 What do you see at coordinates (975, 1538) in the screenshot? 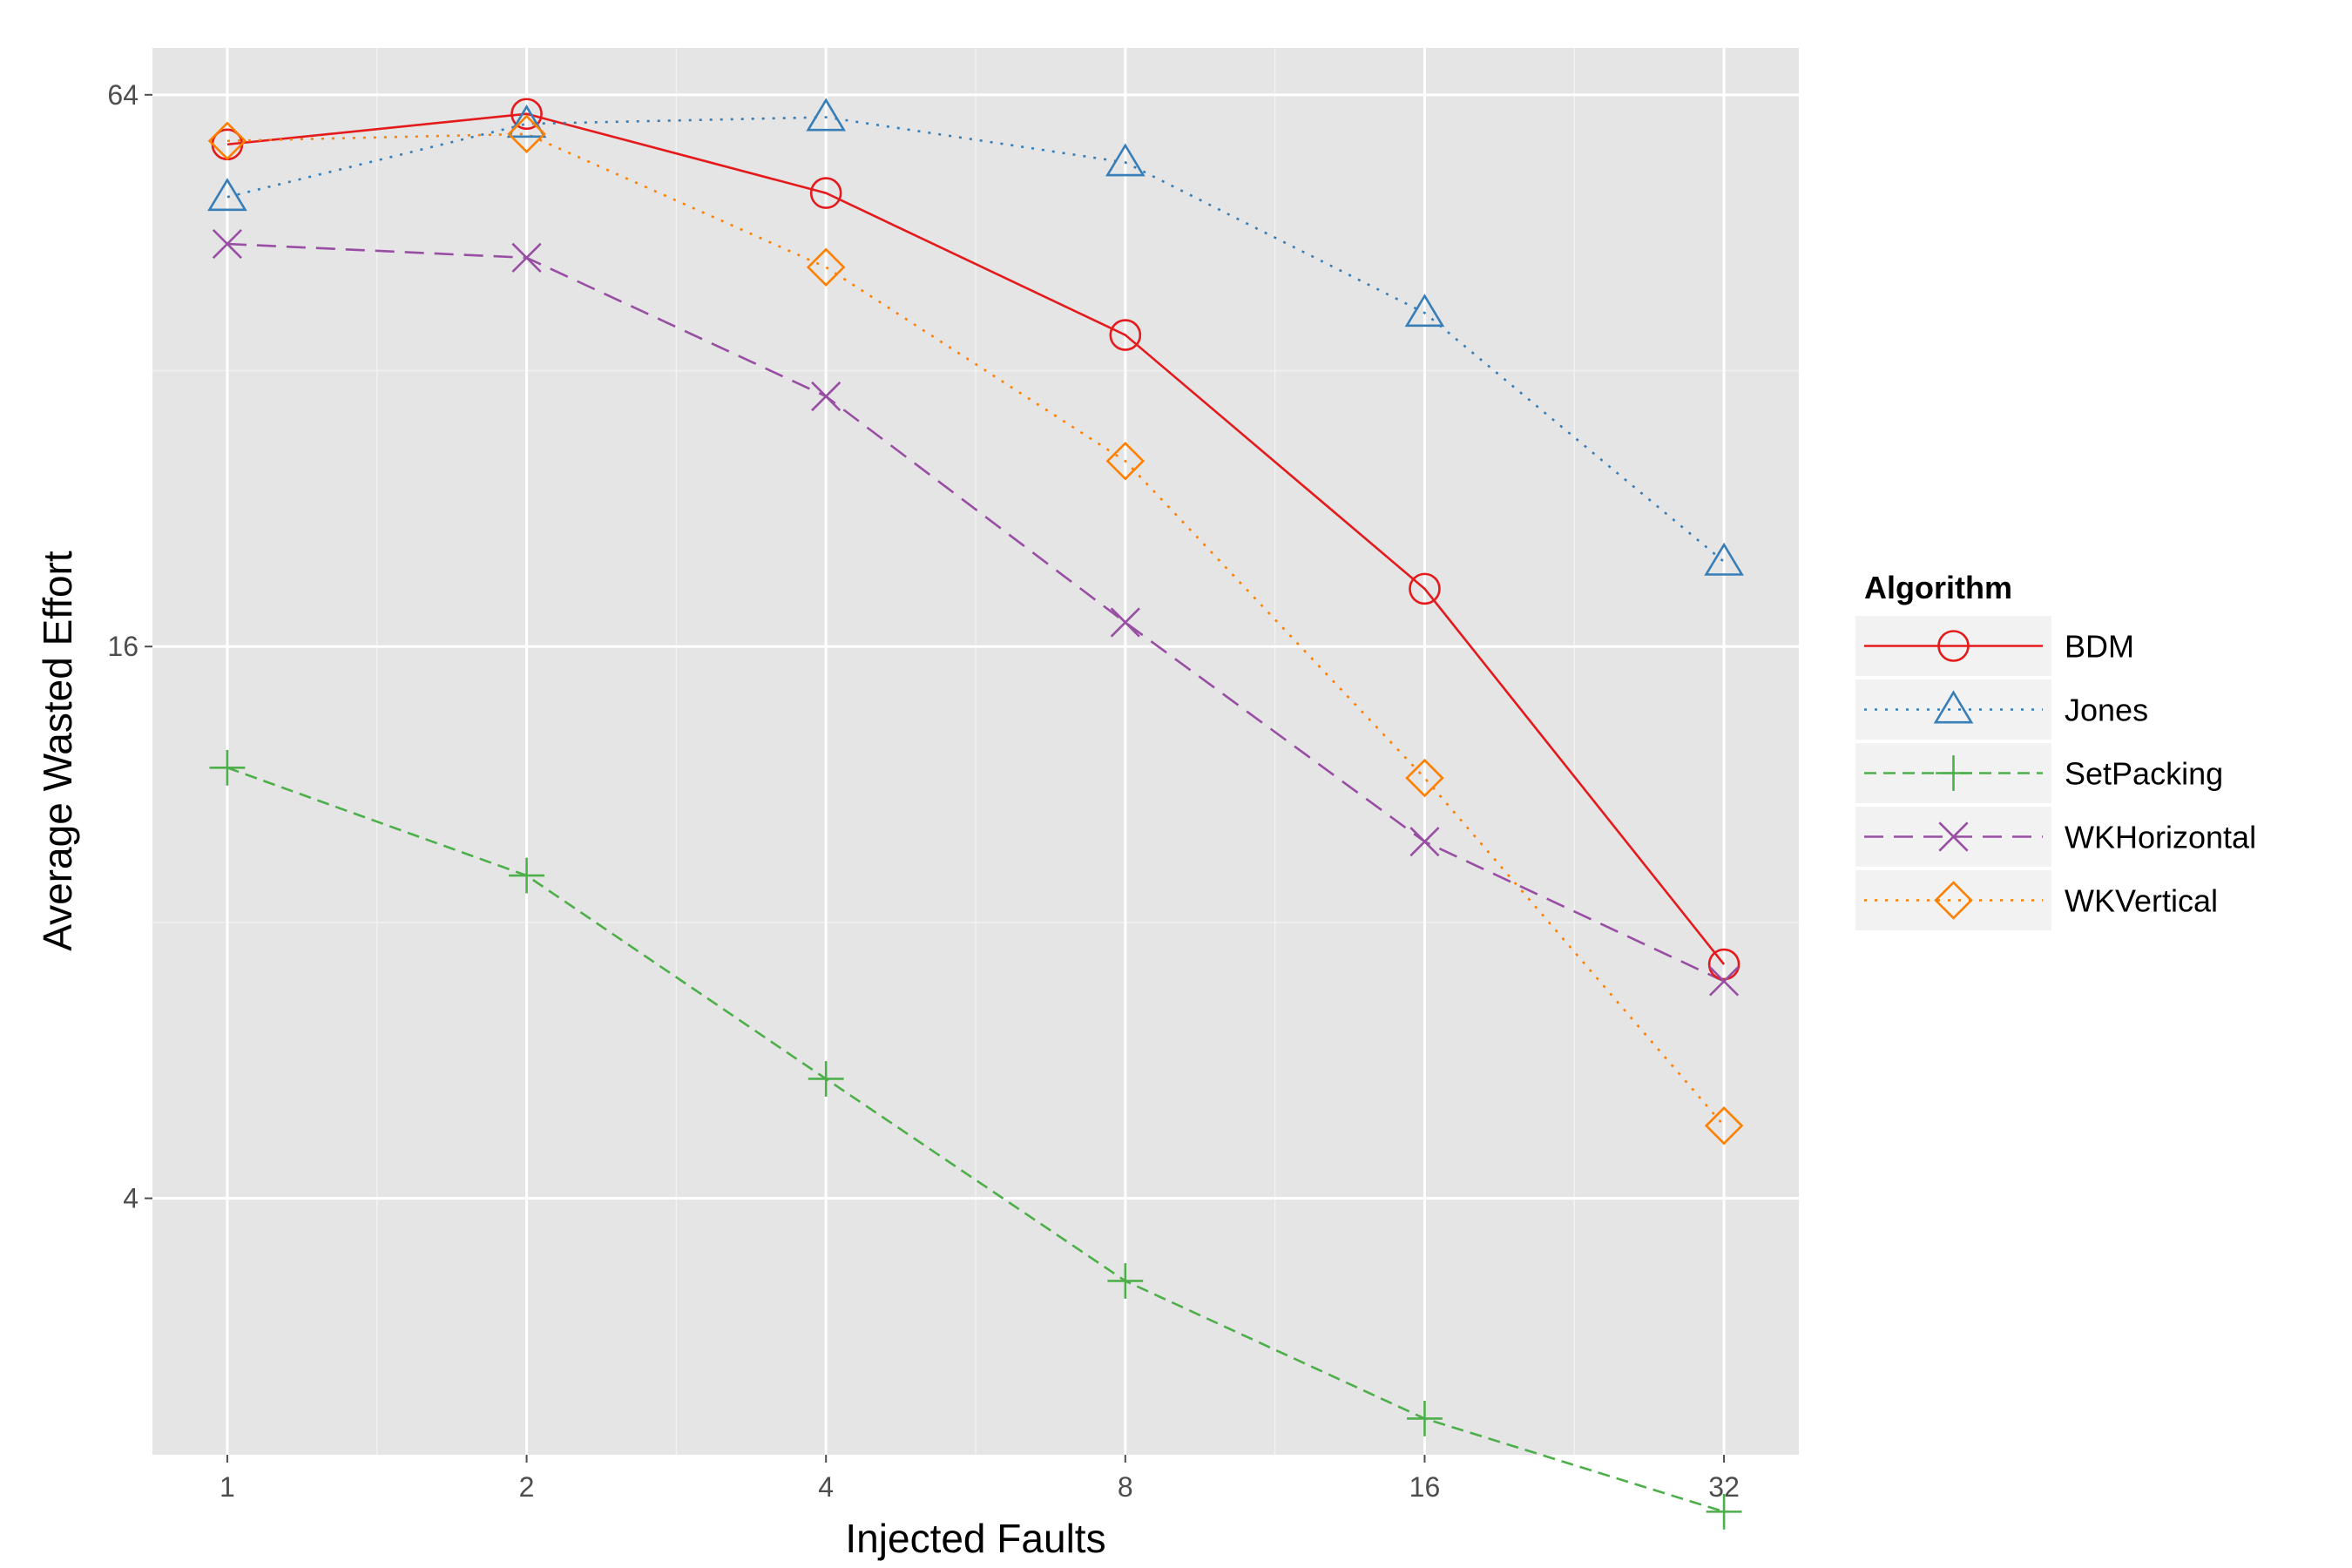
I see `x-axis-title: Injected Faults` at bounding box center [975, 1538].